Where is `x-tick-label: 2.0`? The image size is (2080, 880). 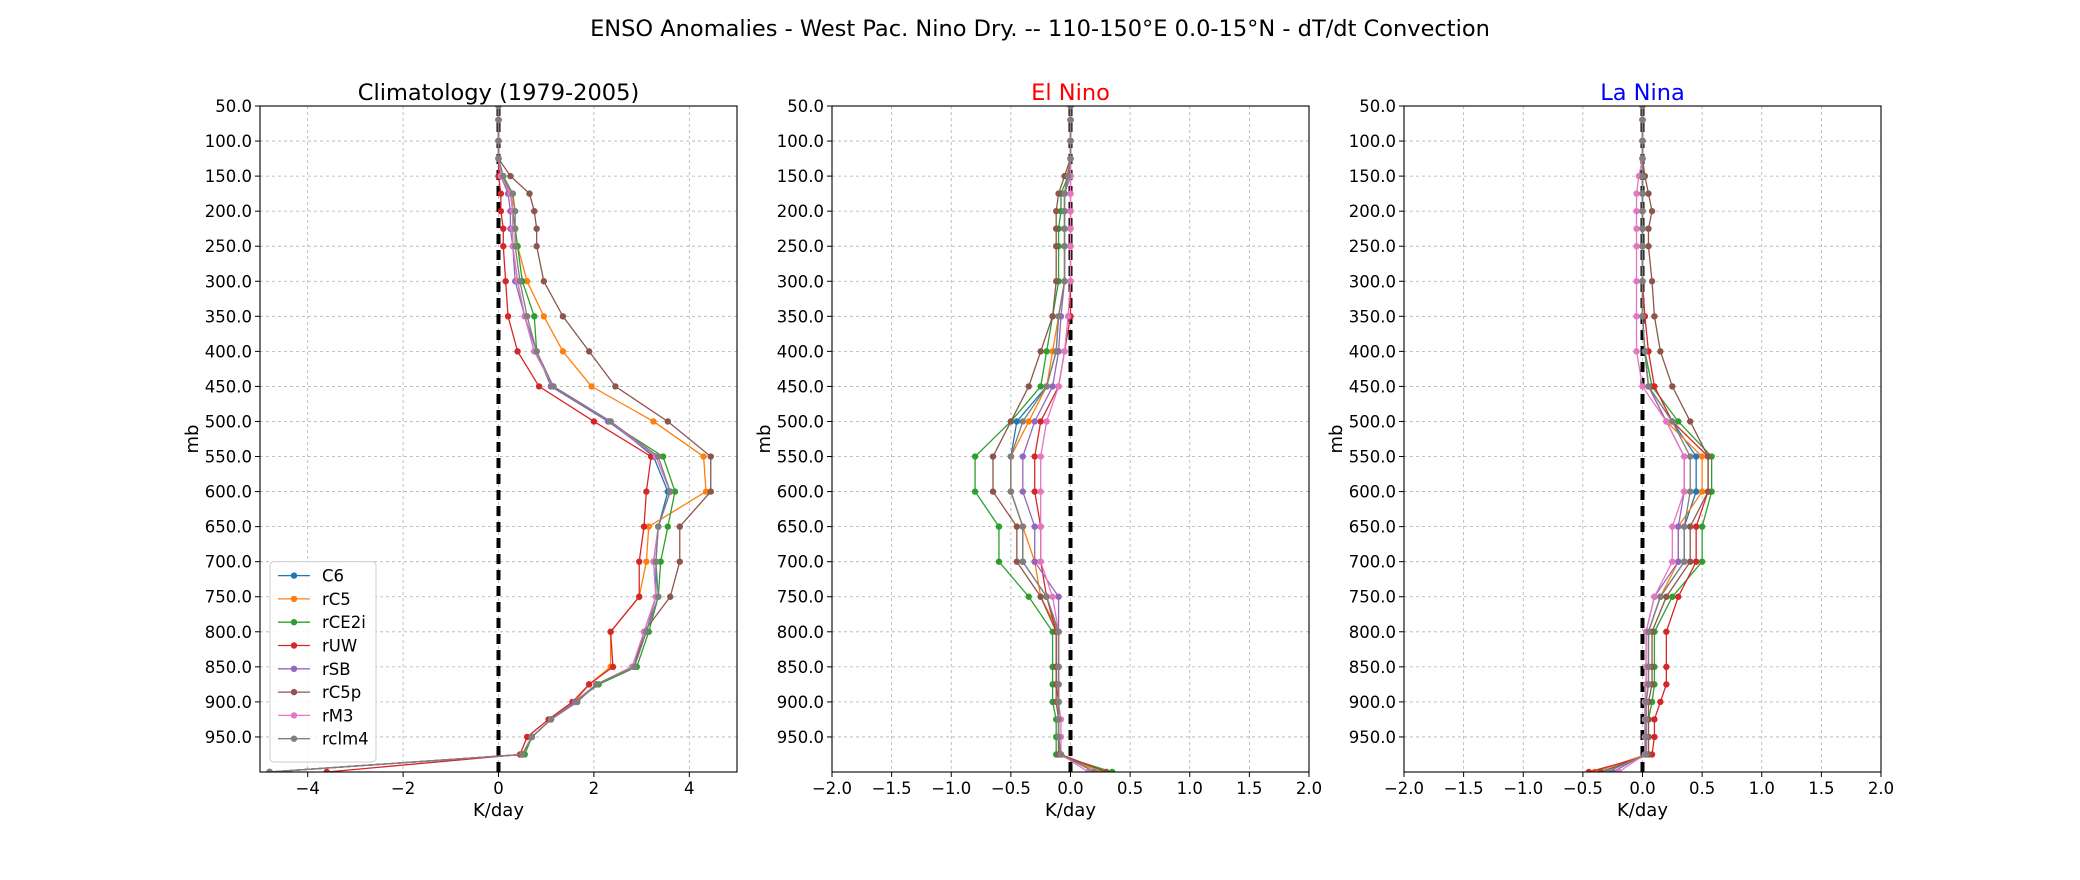 x-tick-label: 2.0 is located at coordinates (1309, 788).